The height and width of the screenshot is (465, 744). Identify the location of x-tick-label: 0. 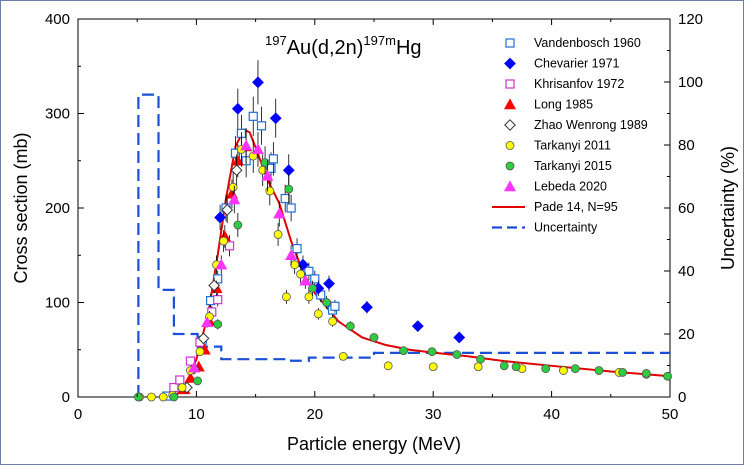
(78, 414).